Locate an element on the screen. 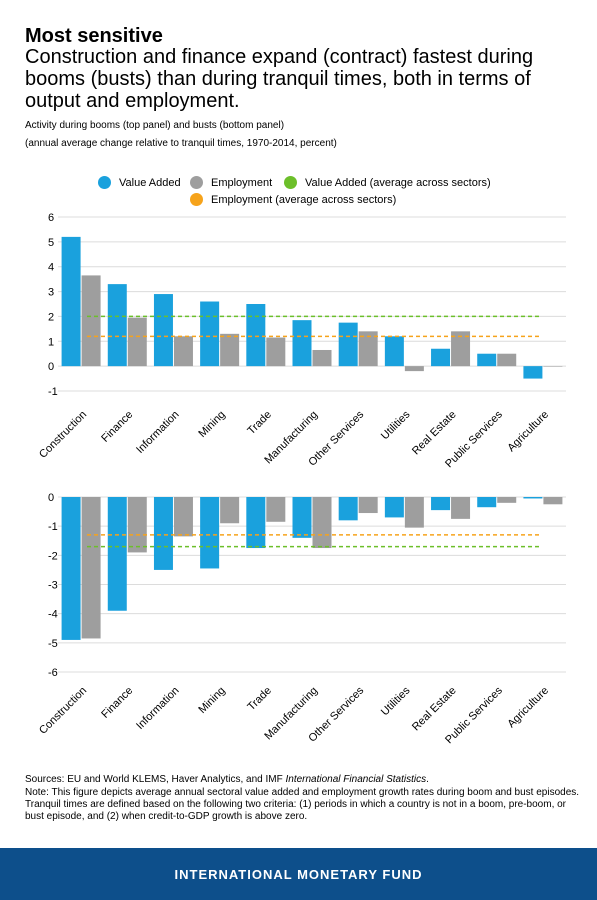  busts-bar-employment-finance is located at coordinates (137, 525).